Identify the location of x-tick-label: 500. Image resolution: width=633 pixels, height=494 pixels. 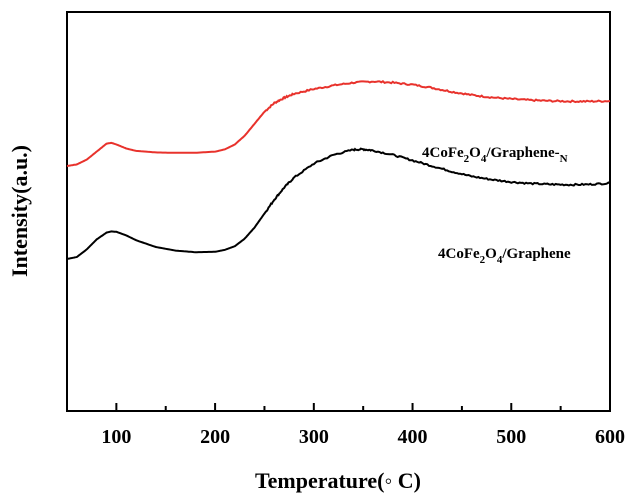
(511, 437).